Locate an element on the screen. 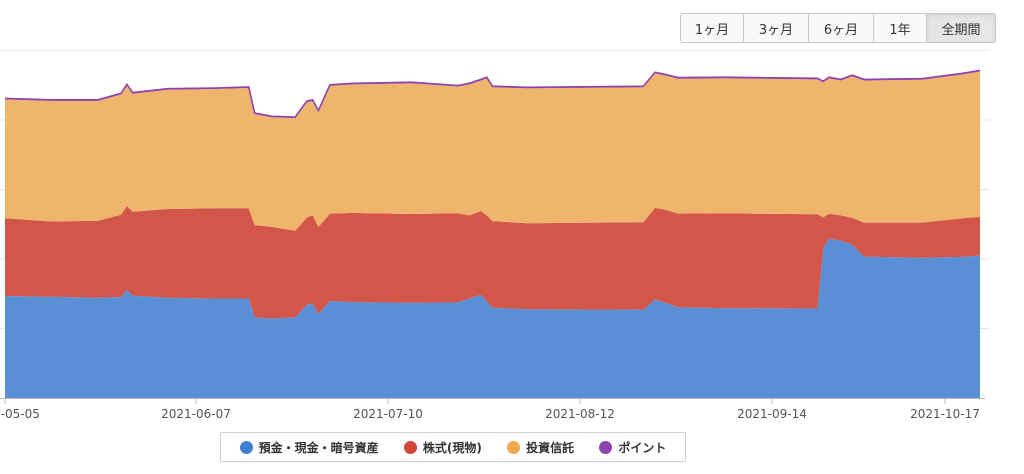 This screenshot has height=474, width=1024. legend-item-deposits: 預金・現金・暗号資産 is located at coordinates (309, 447).